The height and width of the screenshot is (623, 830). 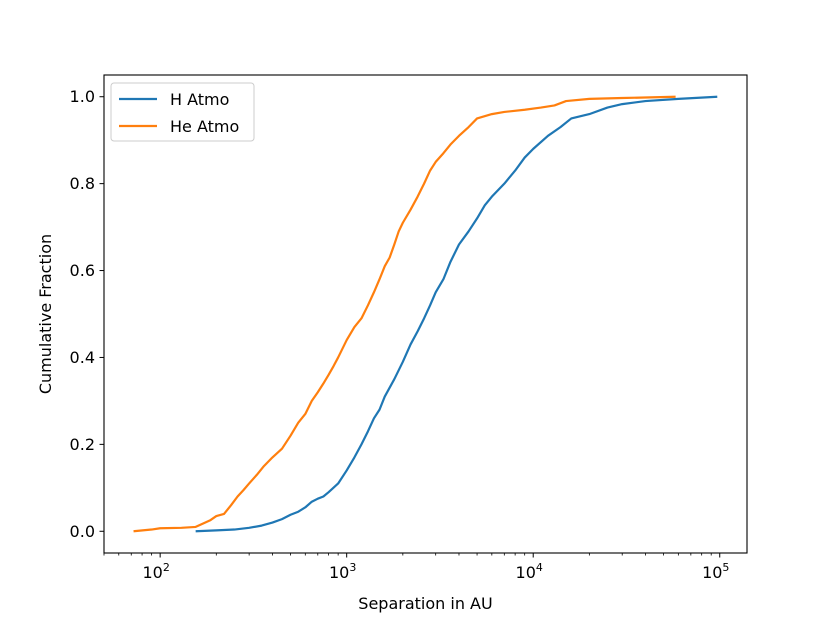 I want to click on y-tick-label: 0.6, so click(x=82, y=270).